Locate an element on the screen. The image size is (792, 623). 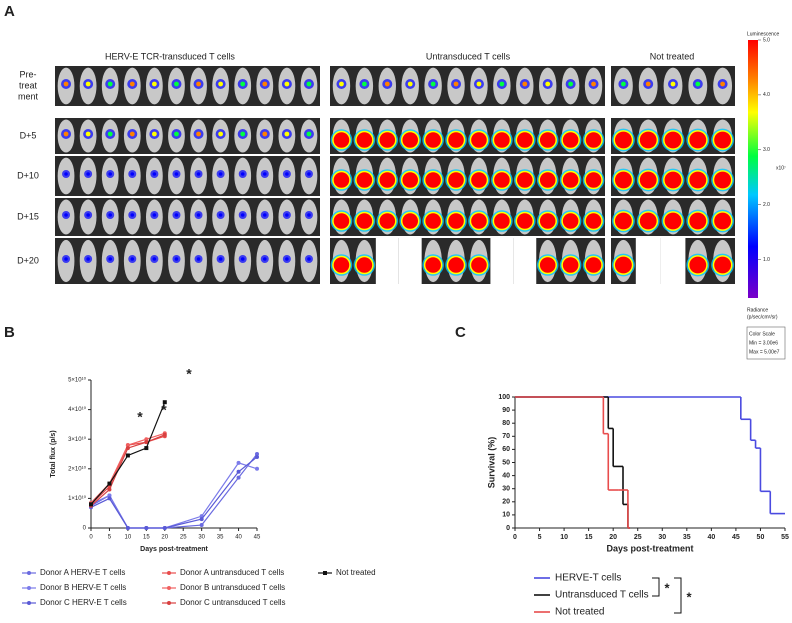
y-tick-label: 30 is located at coordinates (506, 489).